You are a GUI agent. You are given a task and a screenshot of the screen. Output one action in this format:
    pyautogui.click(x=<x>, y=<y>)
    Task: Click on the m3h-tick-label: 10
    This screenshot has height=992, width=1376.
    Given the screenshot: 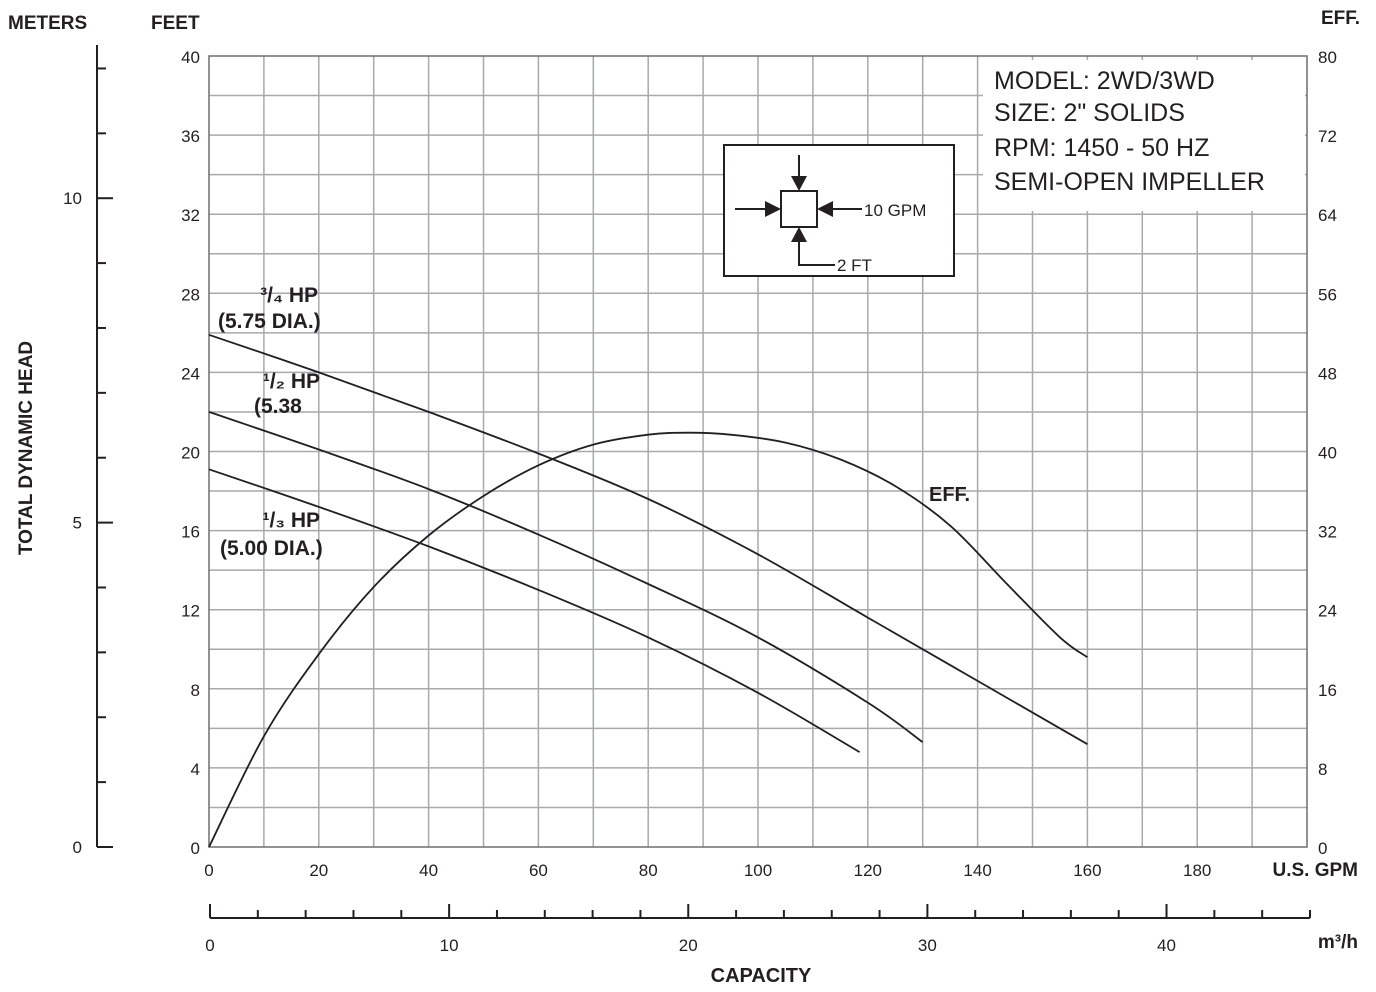 What is the action you would take?
    pyautogui.click(x=449, y=945)
    